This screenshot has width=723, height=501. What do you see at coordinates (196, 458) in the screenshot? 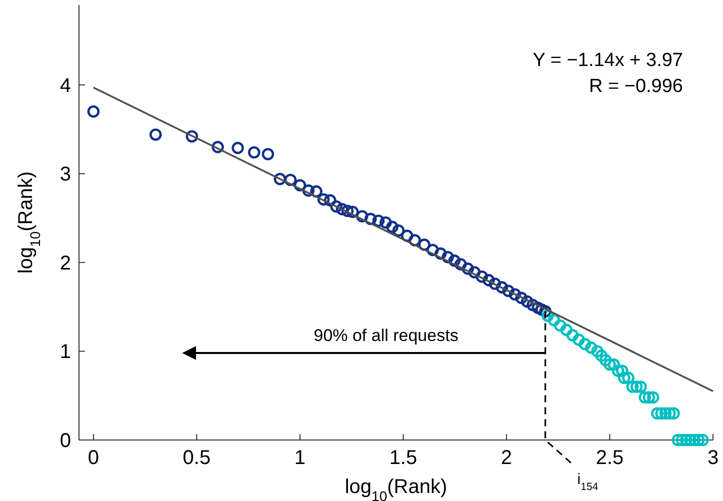
I see `x-tick-label: 0.5` at bounding box center [196, 458].